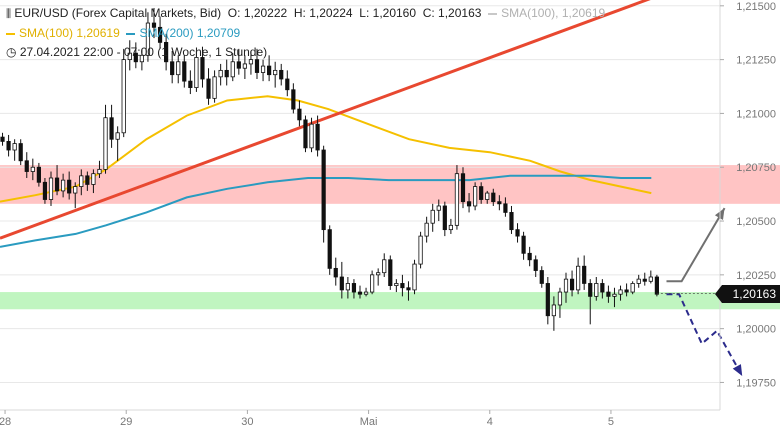 The image size is (780, 431). What do you see at coordinates (696, 245) in the screenshot?
I see `projection-up-line` at bounding box center [696, 245].